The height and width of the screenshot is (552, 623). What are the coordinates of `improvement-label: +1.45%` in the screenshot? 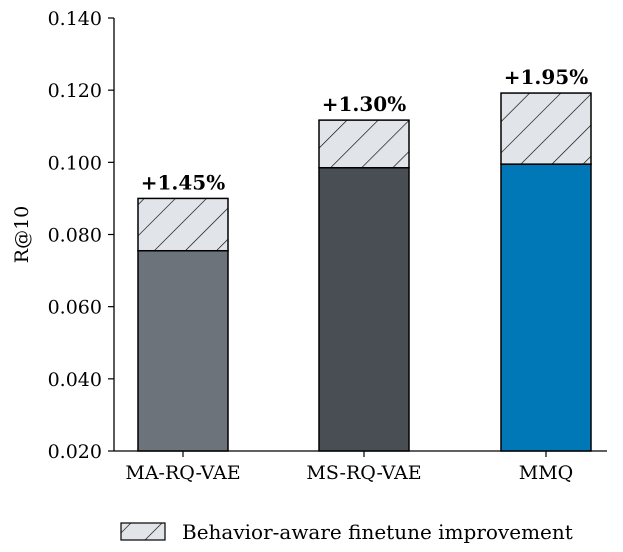 It's located at (183, 182).